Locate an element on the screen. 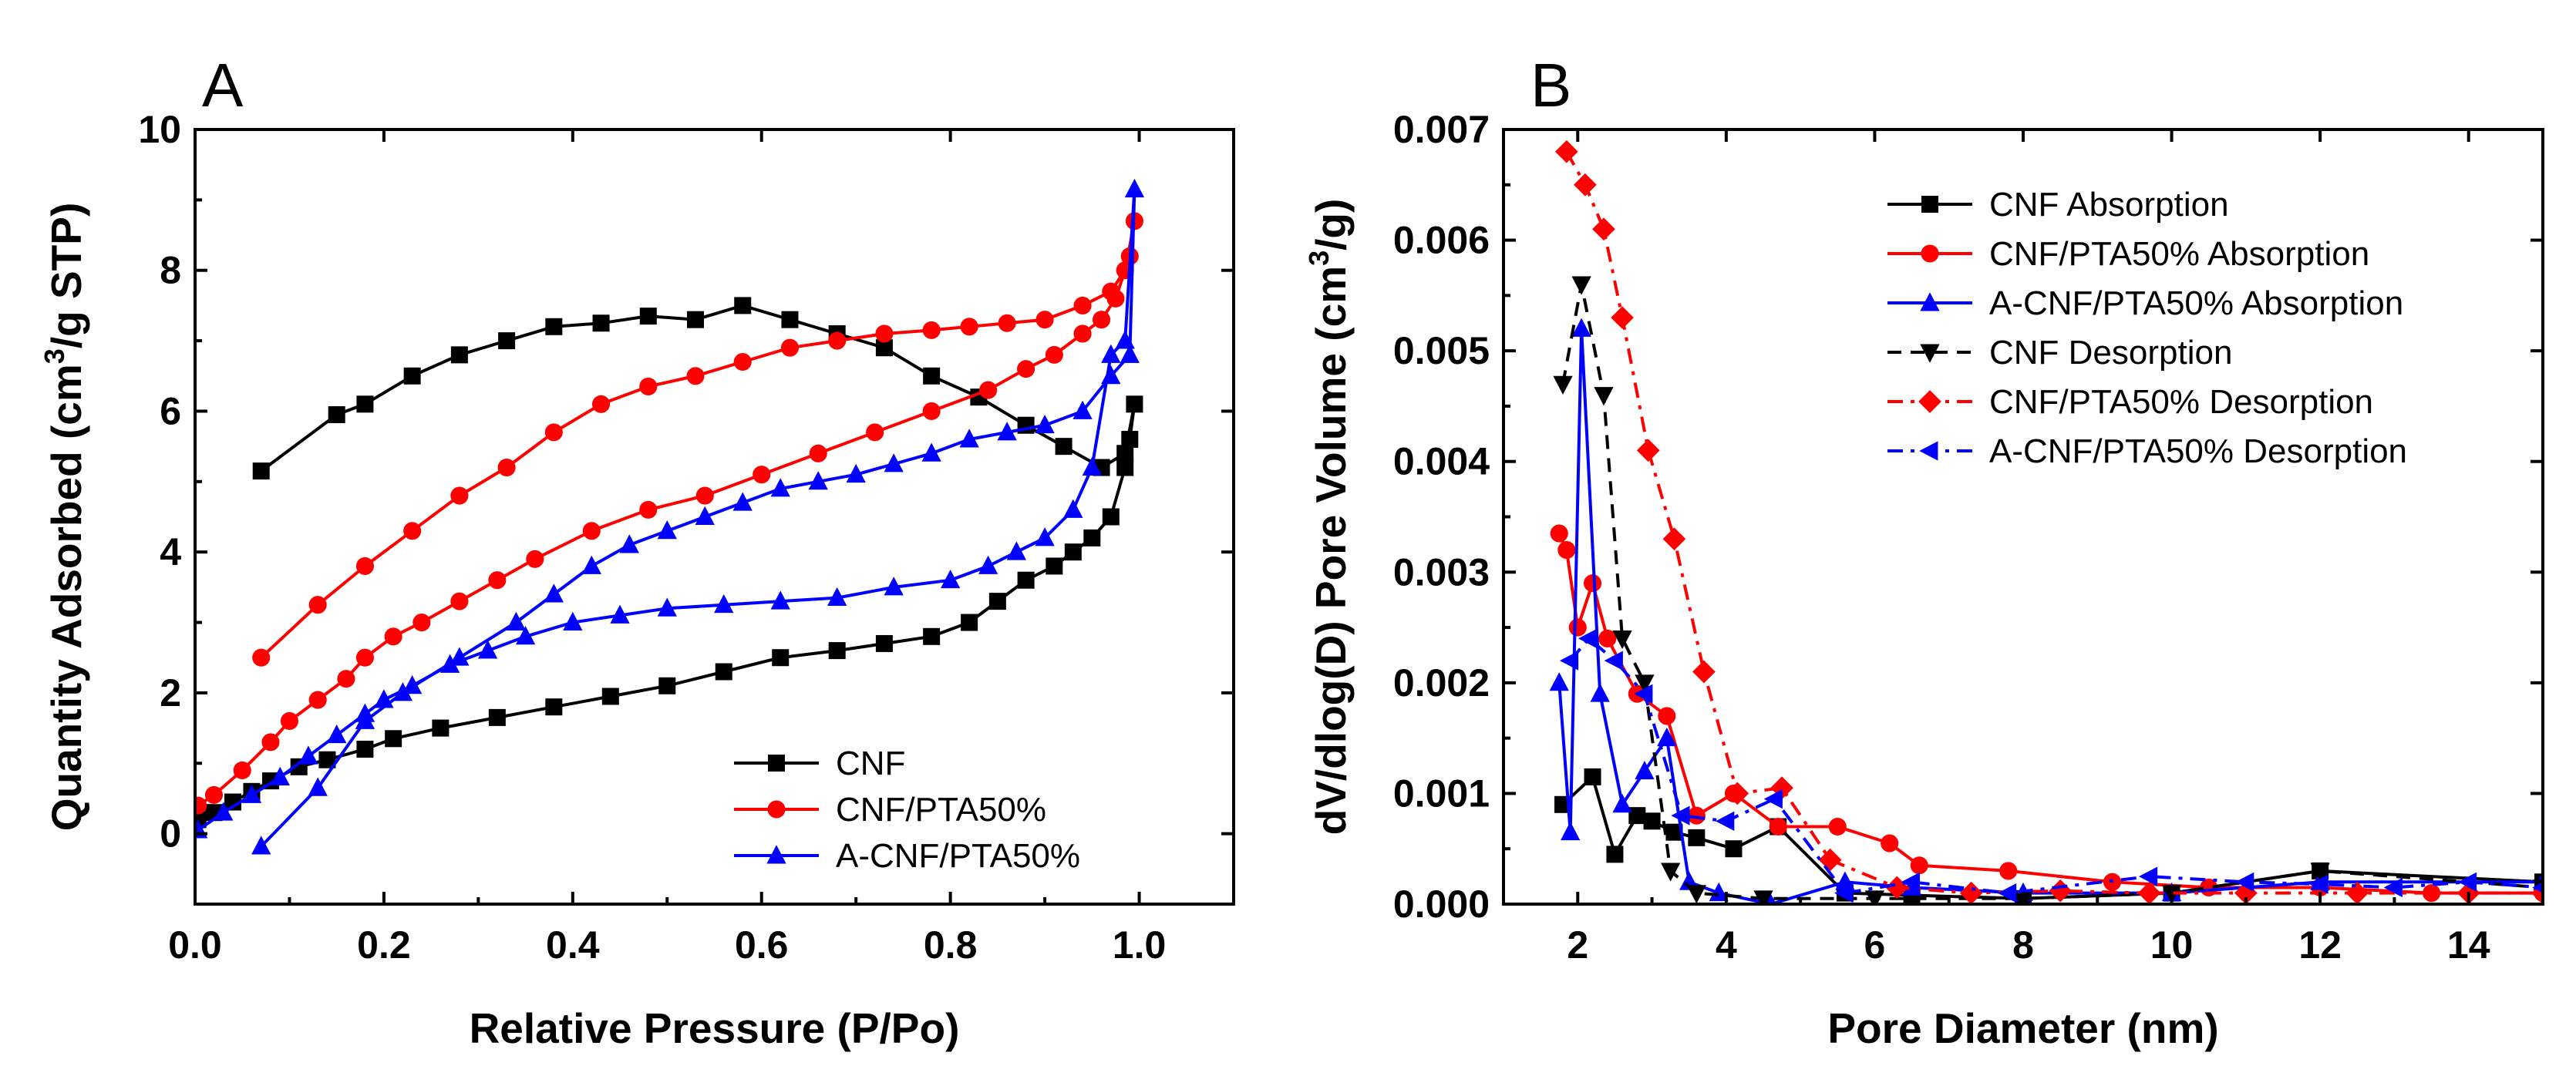 Image resolution: width=2576 pixels, height=1076 pixels. x-tick-label: 12 is located at coordinates (2320, 945).